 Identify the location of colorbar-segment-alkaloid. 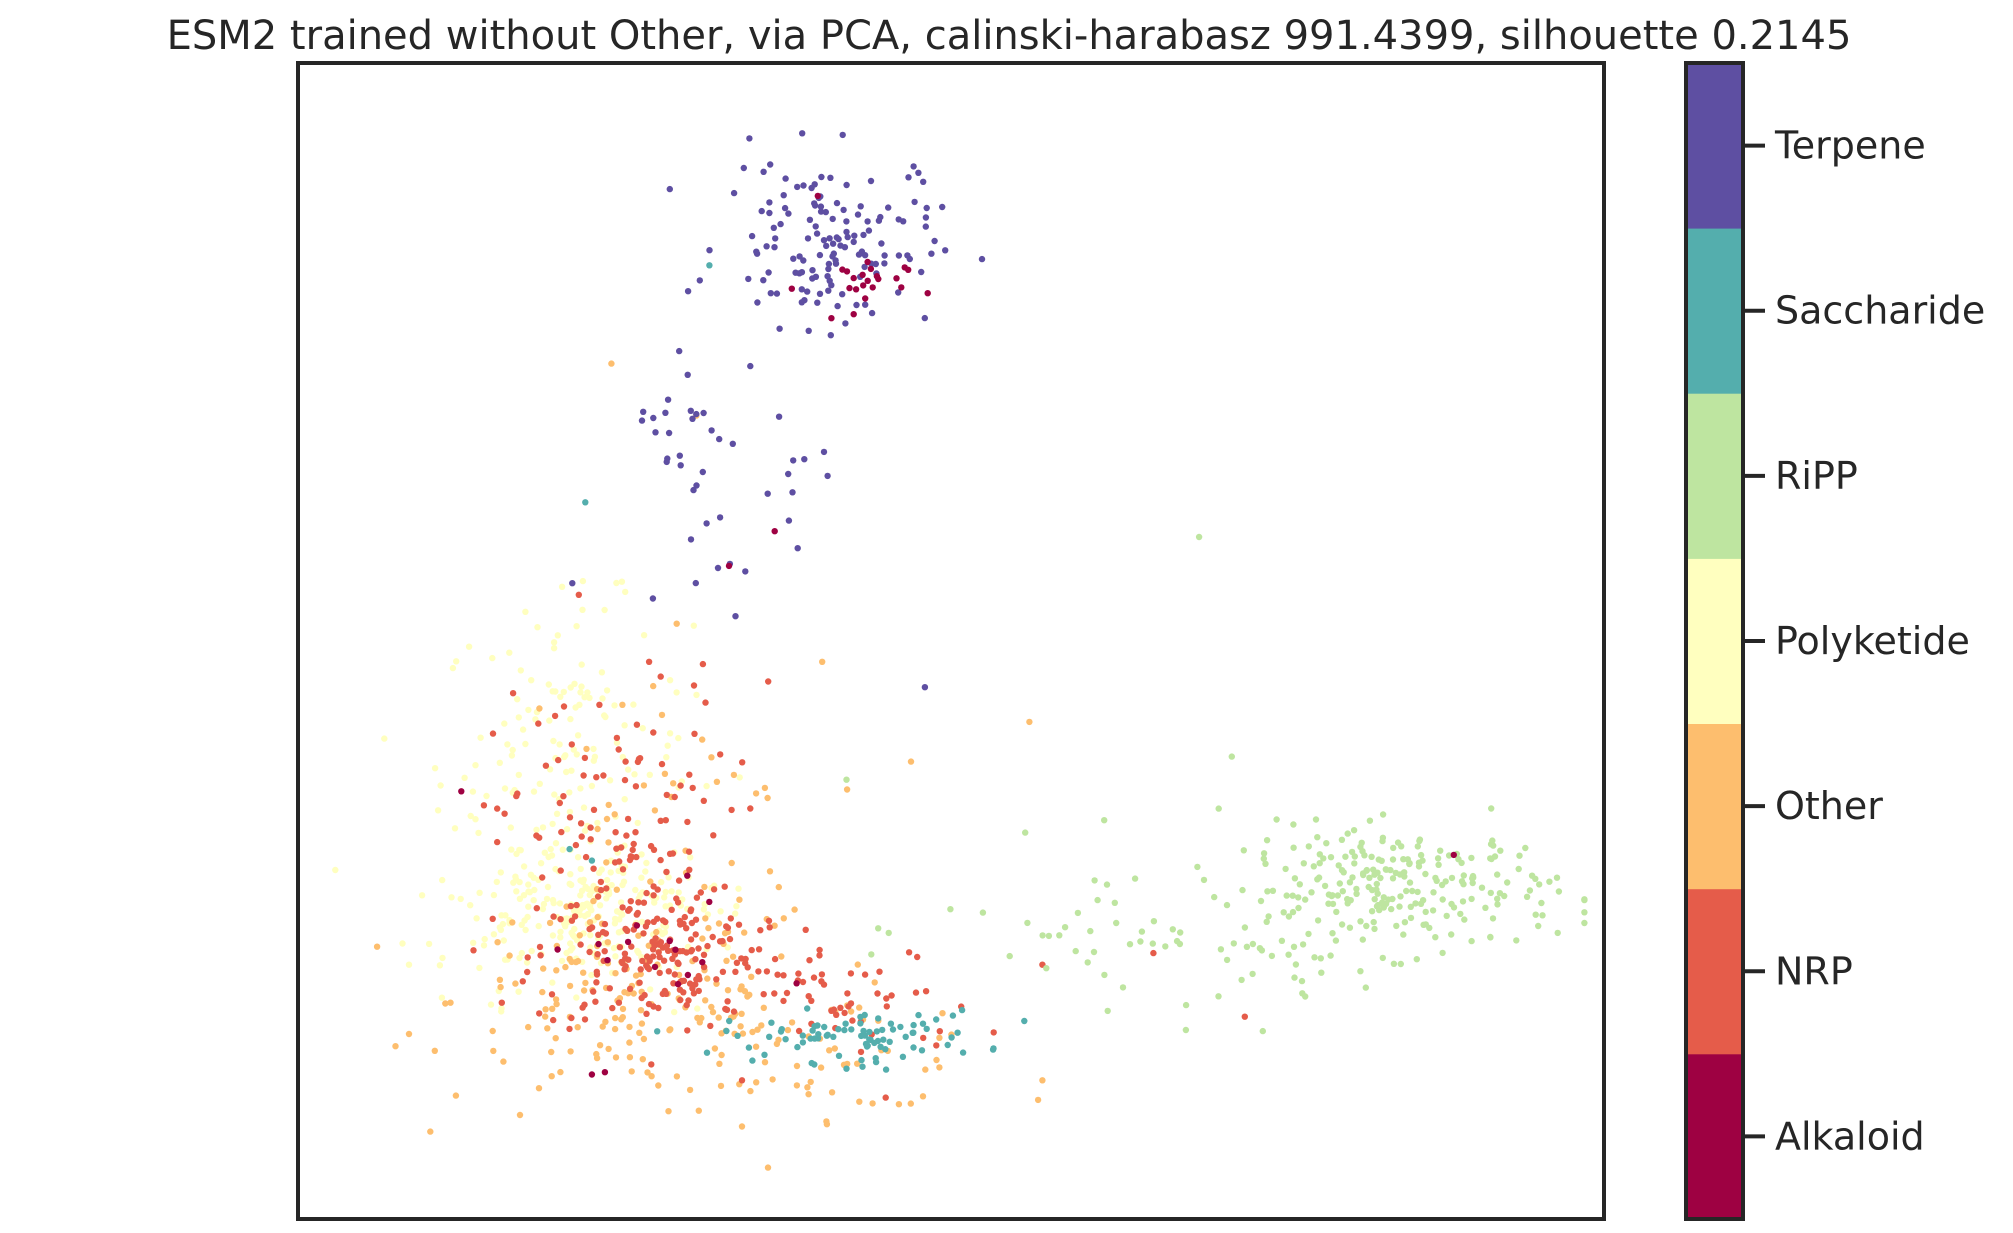
(1714, 1136).